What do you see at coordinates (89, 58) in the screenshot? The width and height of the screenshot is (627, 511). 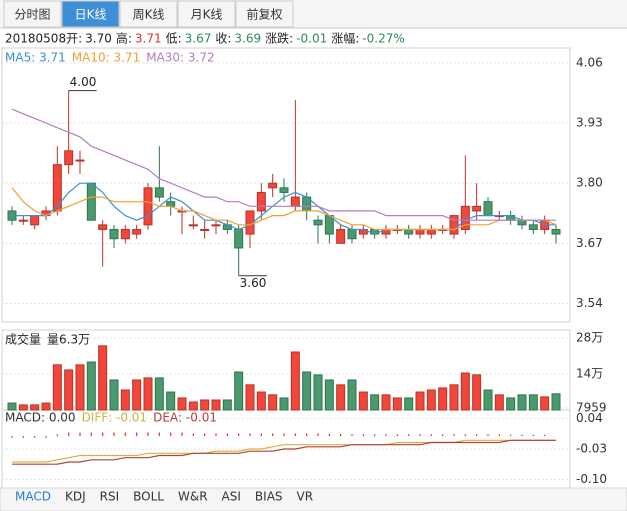 I see `legend-name: MA10` at bounding box center [89, 58].